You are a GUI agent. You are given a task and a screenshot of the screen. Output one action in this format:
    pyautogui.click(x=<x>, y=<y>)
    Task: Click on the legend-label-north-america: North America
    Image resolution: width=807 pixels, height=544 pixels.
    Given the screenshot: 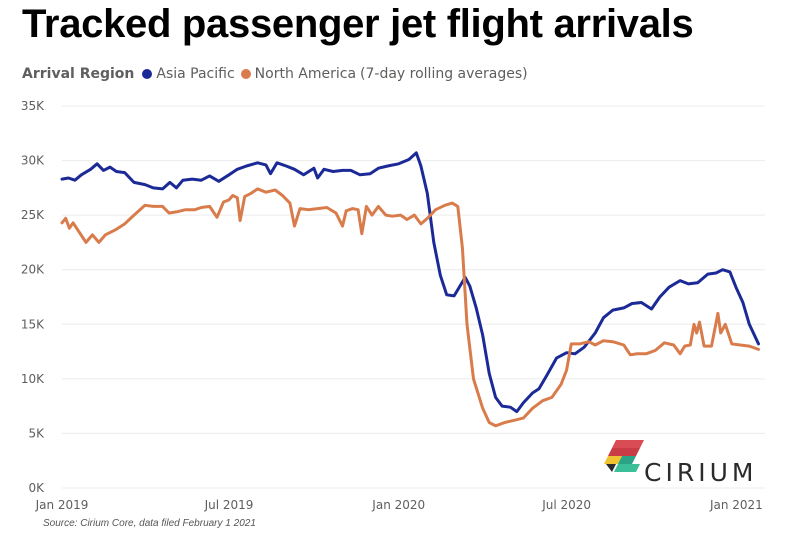 What is the action you would take?
    pyautogui.click(x=305, y=74)
    